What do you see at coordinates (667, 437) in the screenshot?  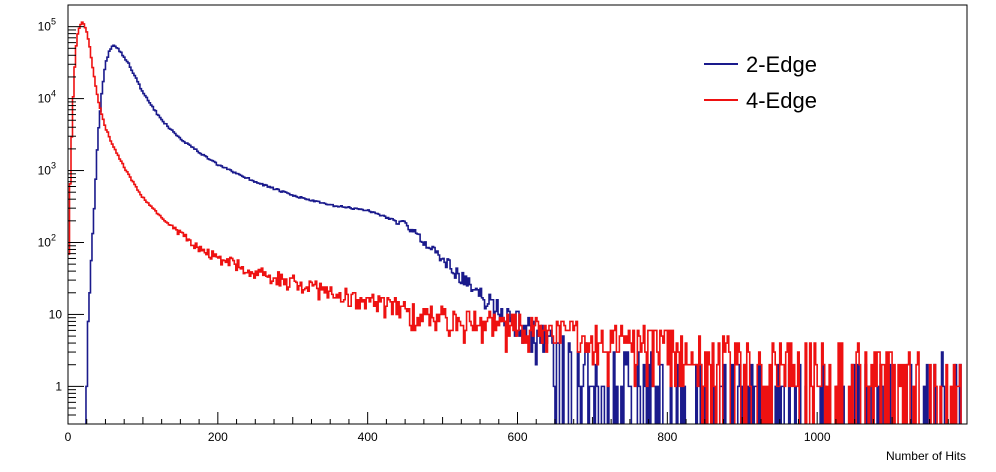 I see `x-tick-label: 800` at bounding box center [667, 437].